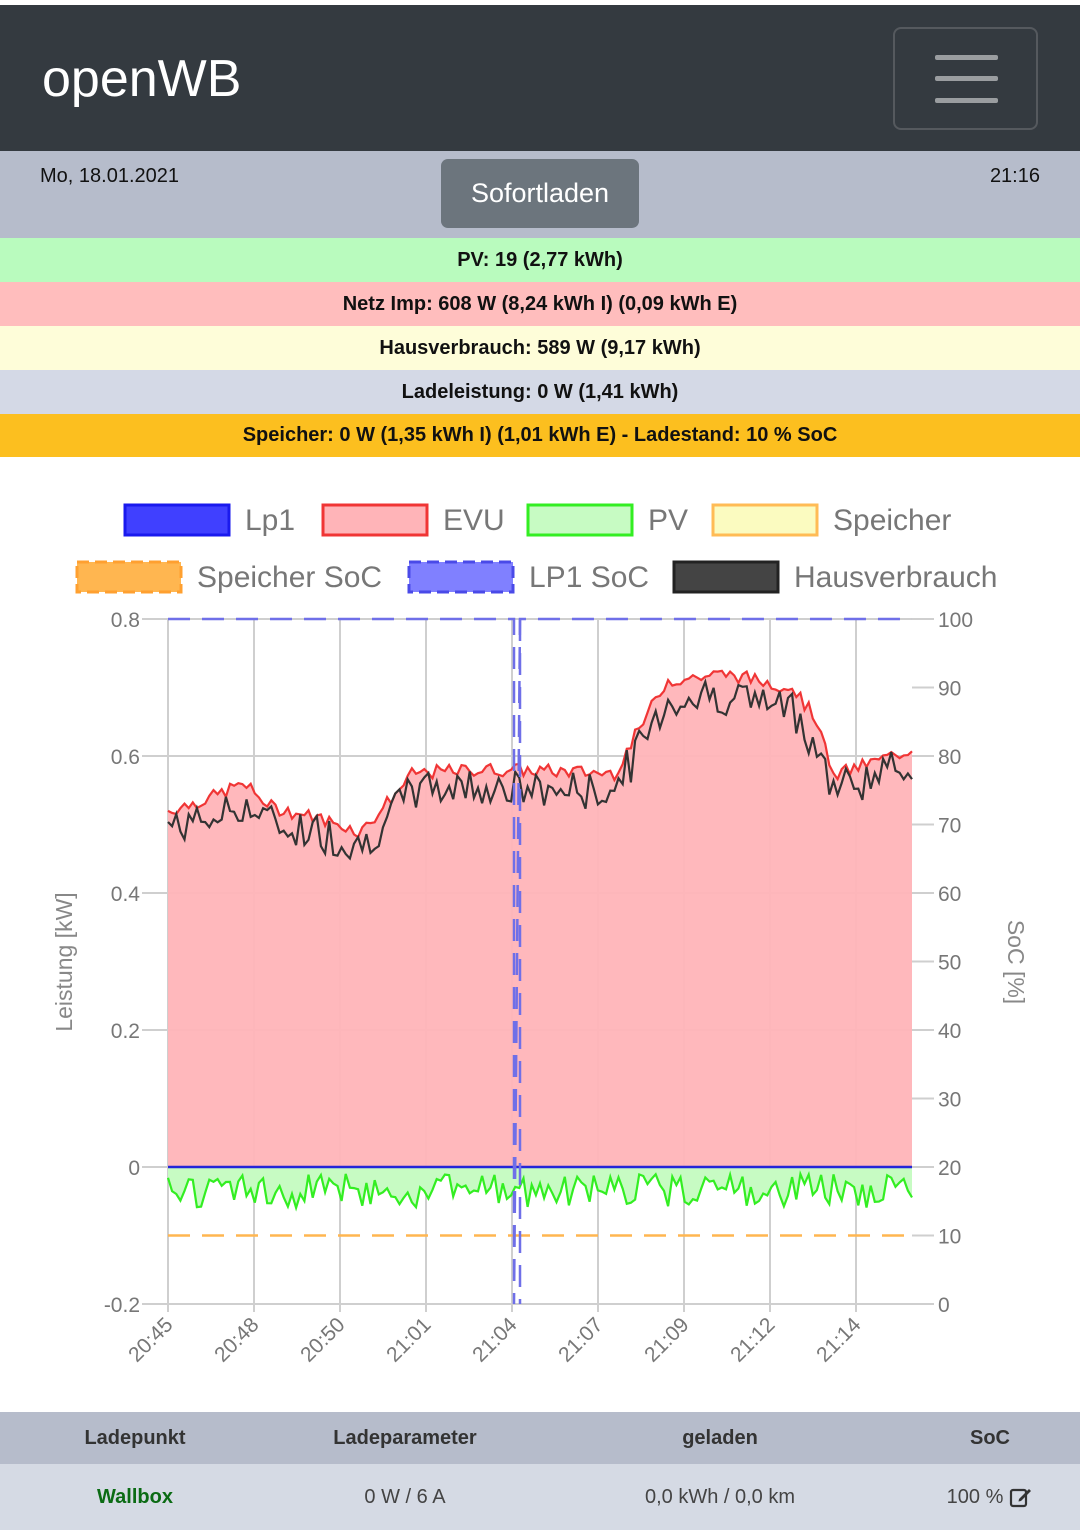  What do you see at coordinates (236, 1339) in the screenshot?
I see `x-tick-label: 20:48` at bounding box center [236, 1339].